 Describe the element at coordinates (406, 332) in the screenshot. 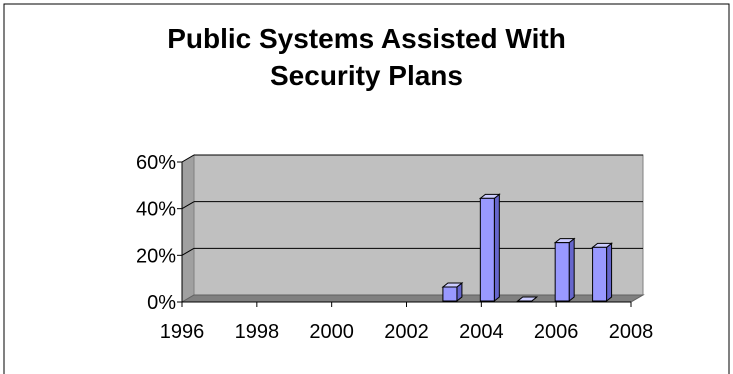

I see `x-tick-label-3: 2002` at that location.